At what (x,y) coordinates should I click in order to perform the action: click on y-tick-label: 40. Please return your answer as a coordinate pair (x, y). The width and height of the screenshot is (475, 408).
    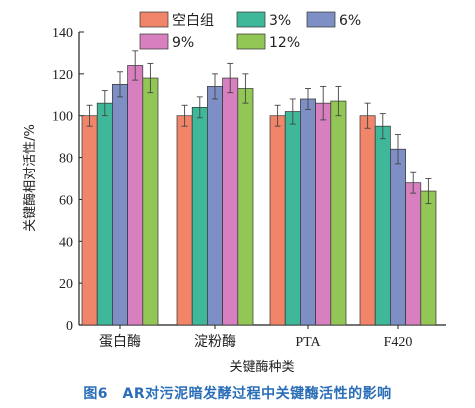
    Looking at the image, I should click on (66, 242).